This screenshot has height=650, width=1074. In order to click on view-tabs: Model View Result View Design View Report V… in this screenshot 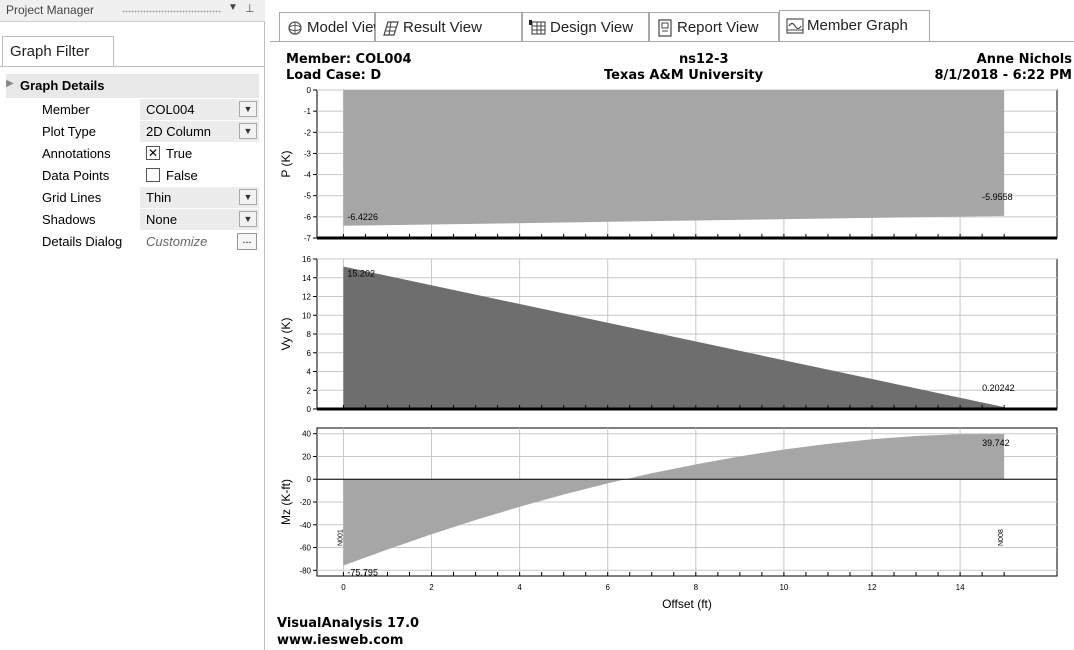, I will do `click(672, 21)`.